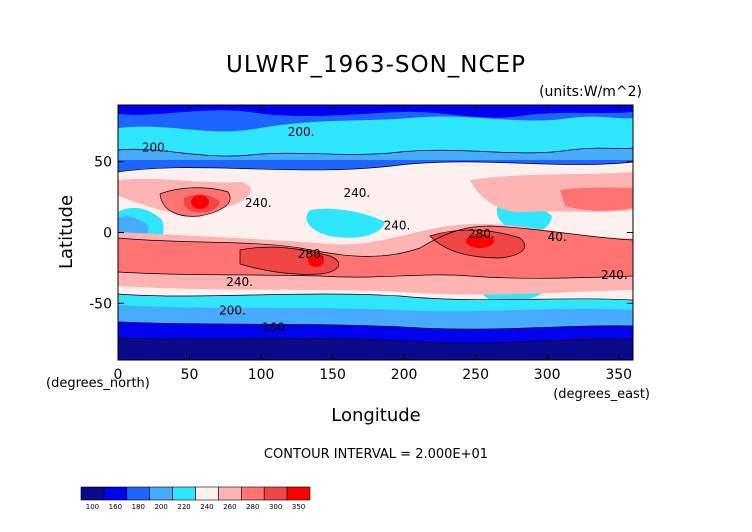 This screenshot has height=532, width=752. I want to click on colorbar-label: 350, so click(298, 507).